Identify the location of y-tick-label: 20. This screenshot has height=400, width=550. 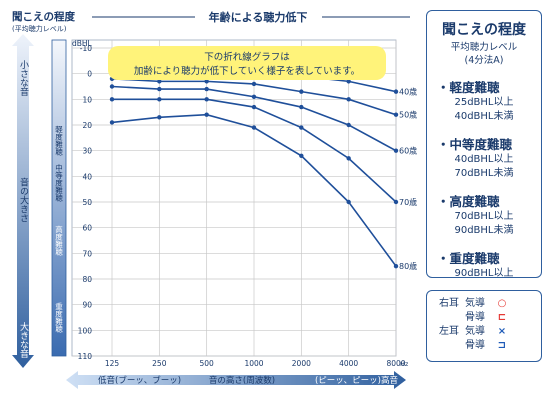
(87, 125).